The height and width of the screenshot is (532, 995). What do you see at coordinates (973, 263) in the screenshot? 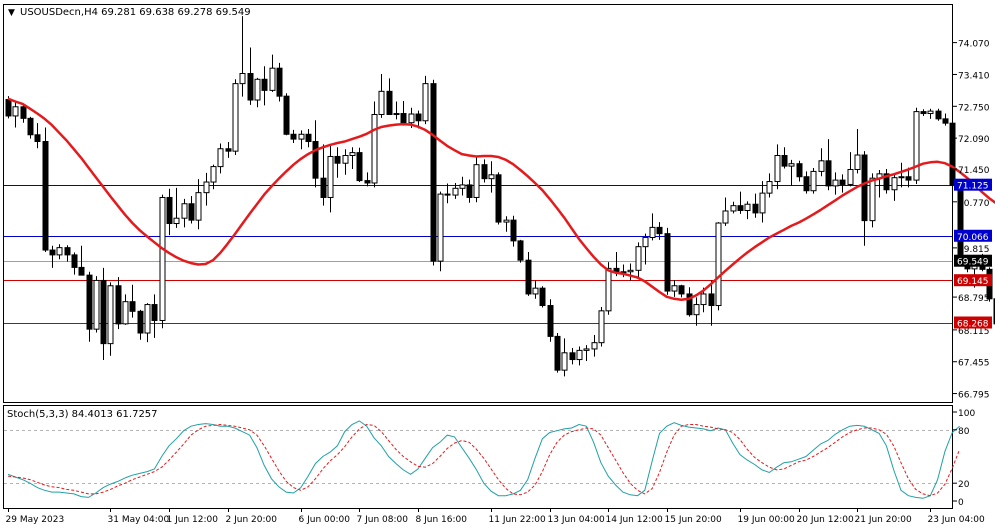
I see `current-price-label: 69.549` at bounding box center [973, 263].